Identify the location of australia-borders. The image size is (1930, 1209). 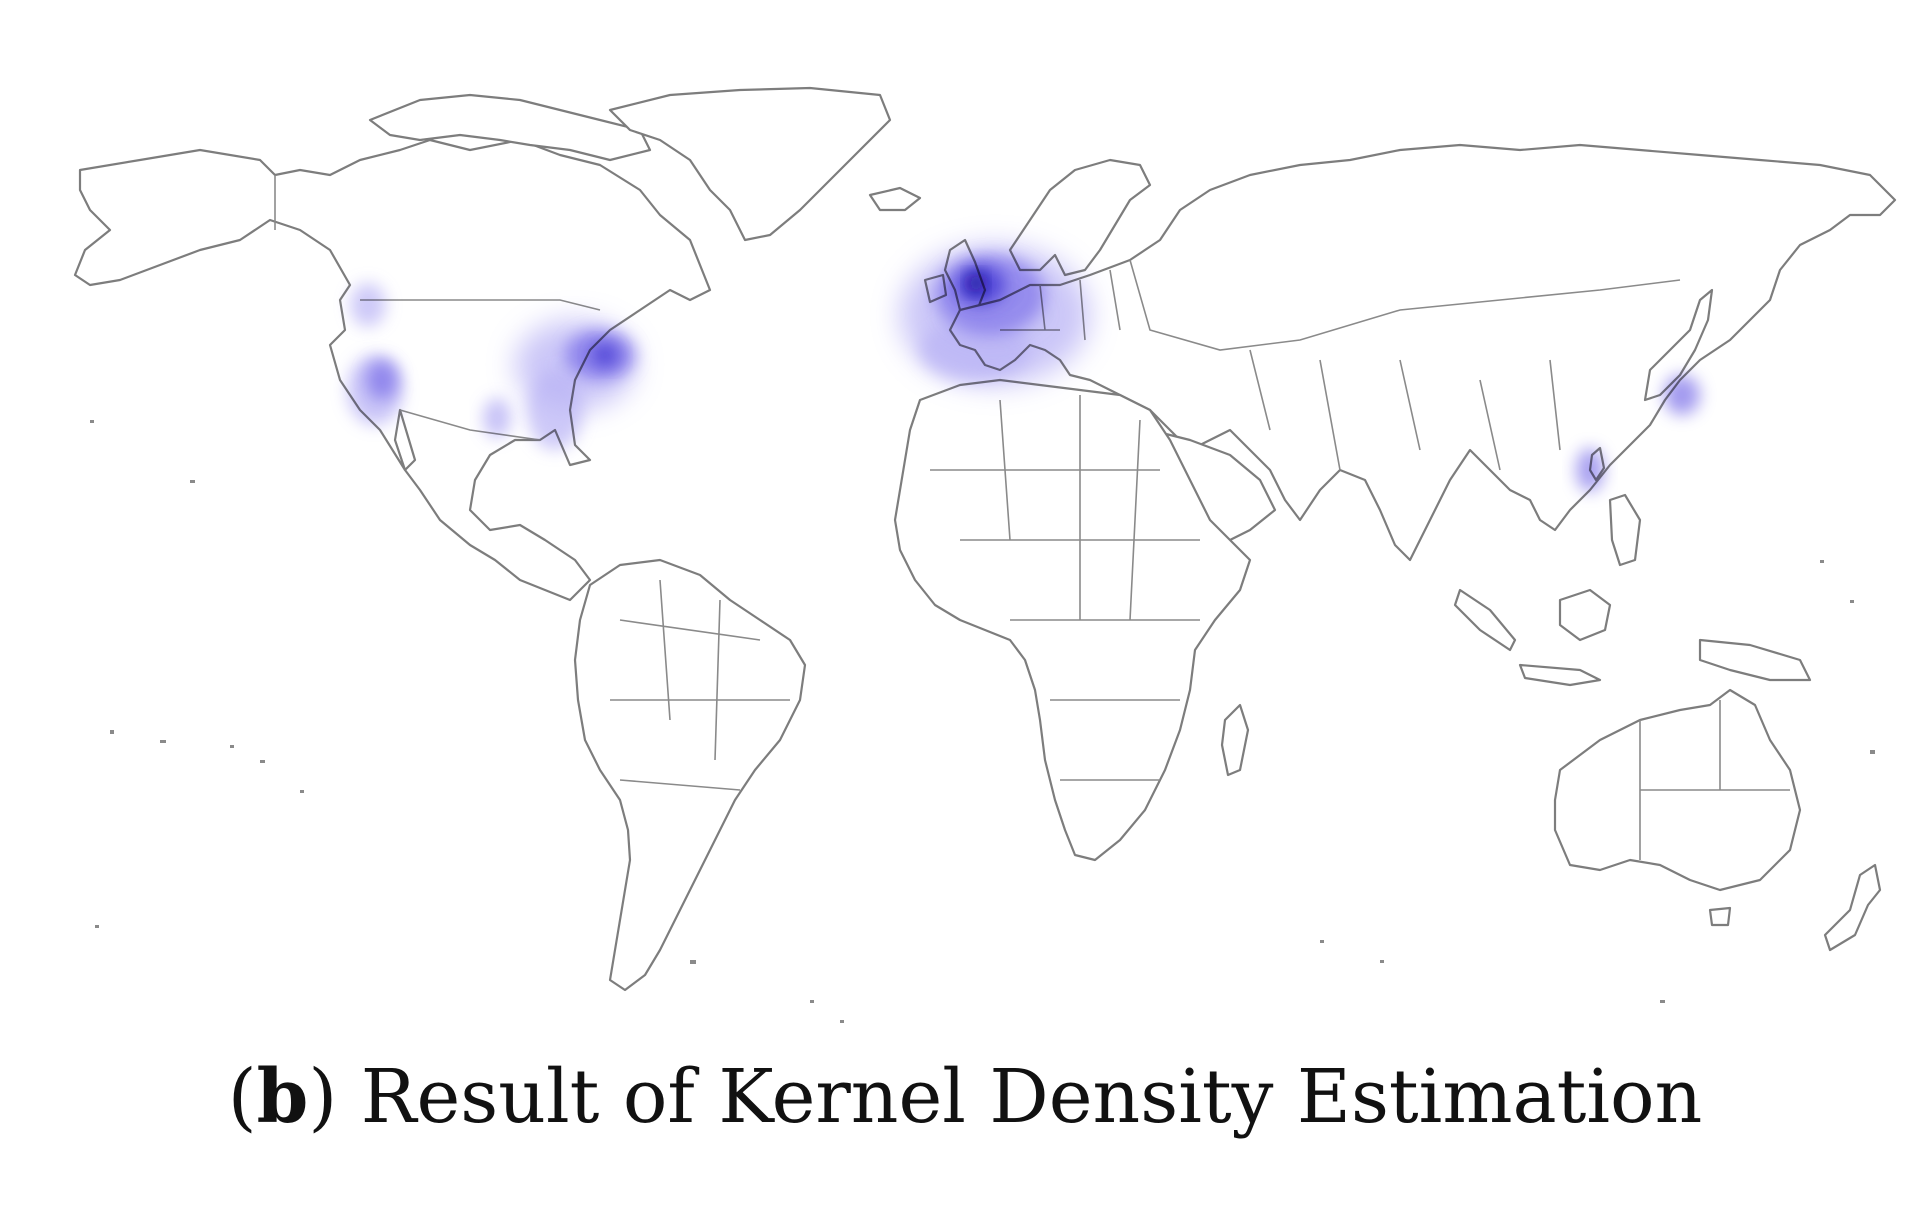
(1714, 780).